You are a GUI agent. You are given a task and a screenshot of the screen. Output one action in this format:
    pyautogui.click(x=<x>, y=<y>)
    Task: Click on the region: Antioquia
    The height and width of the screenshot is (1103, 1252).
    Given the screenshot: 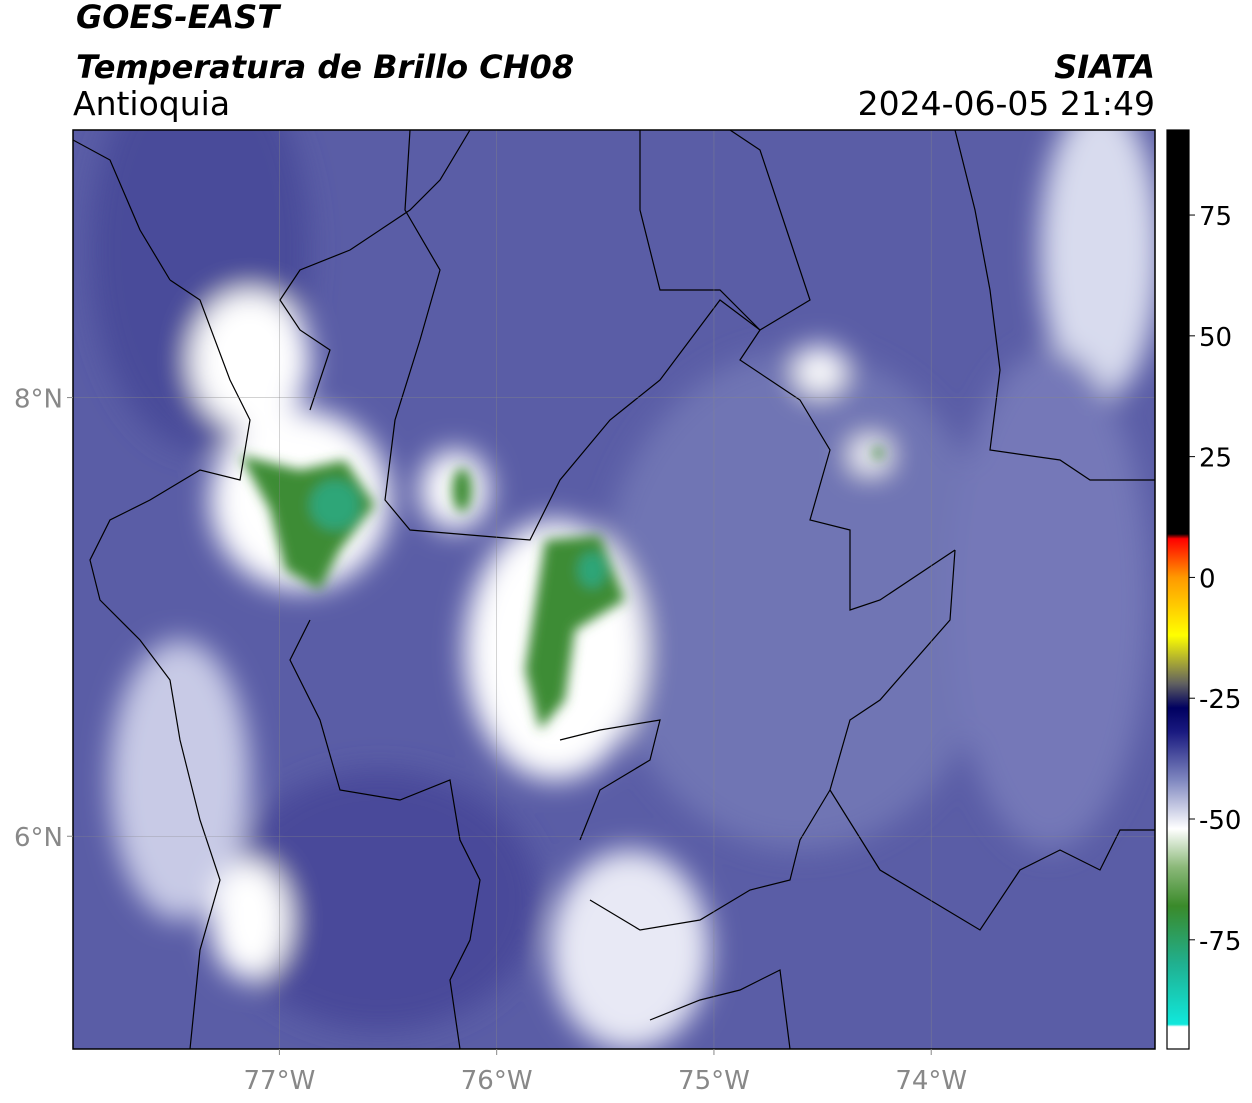 What is the action you would take?
    pyautogui.click(x=151, y=103)
    